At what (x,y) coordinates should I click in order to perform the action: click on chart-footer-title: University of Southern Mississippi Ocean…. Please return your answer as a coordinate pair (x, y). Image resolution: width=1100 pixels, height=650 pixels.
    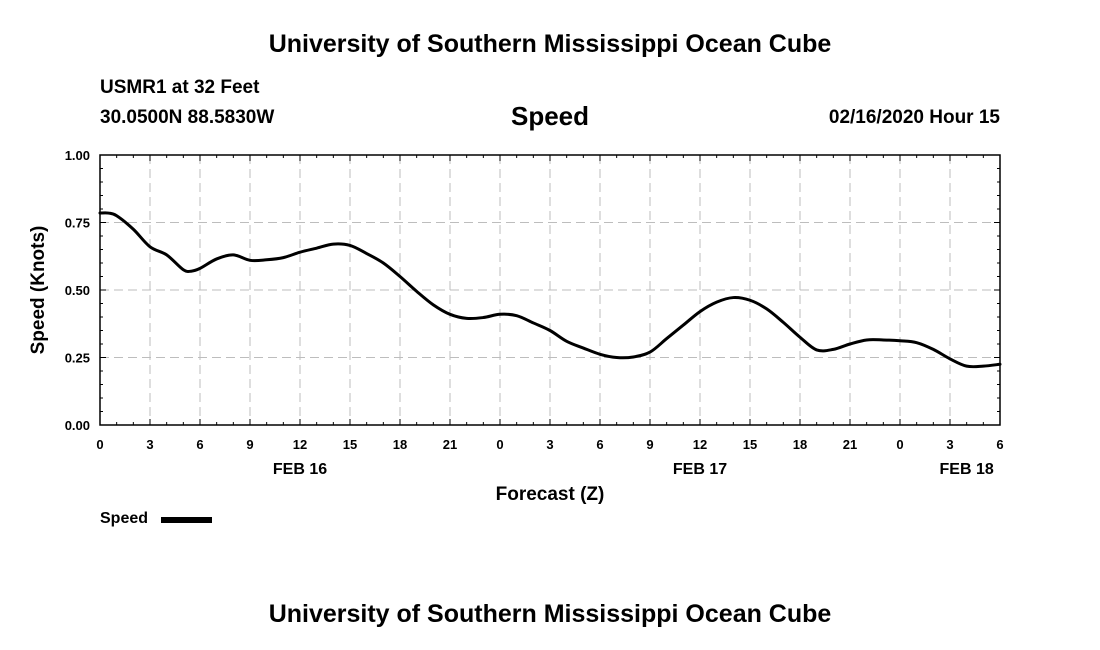
    Looking at the image, I should click on (550, 614).